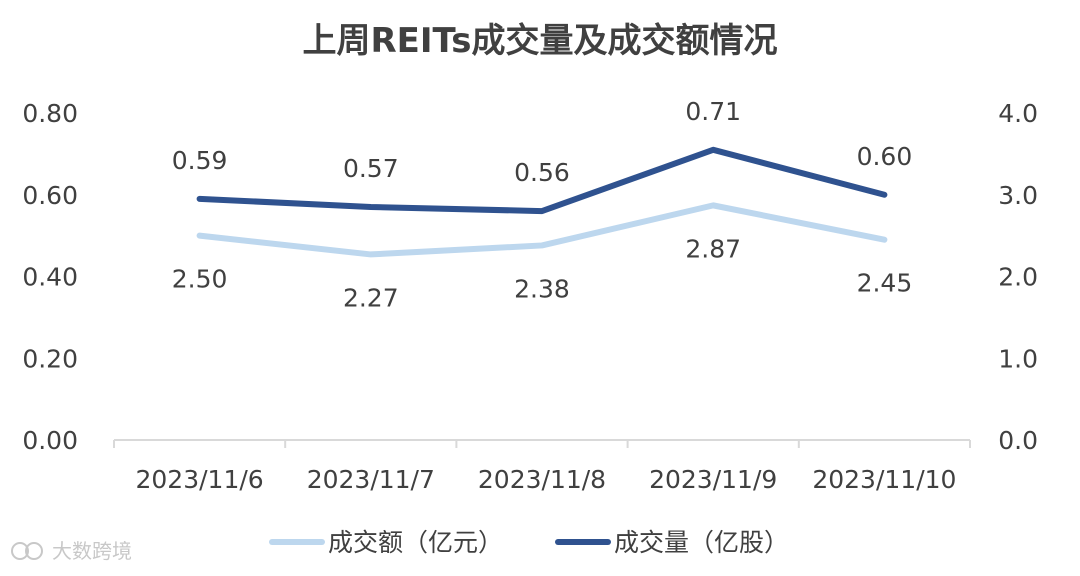 This screenshot has height=576, width=1080. Describe the element at coordinates (92, 551) in the screenshot. I see `watermark-text: 大数跨境` at that location.